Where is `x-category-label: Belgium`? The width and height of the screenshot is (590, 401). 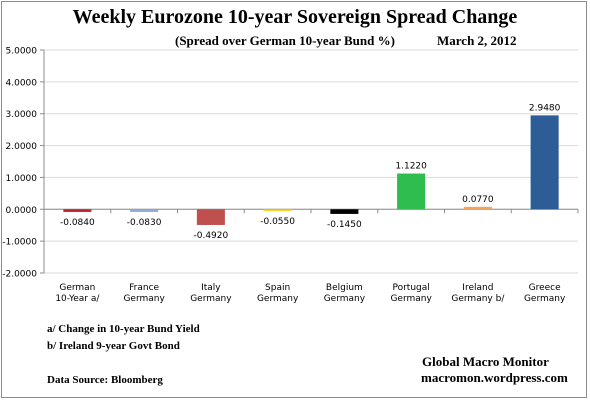 x-category-label: Belgium is located at coordinates (344, 288).